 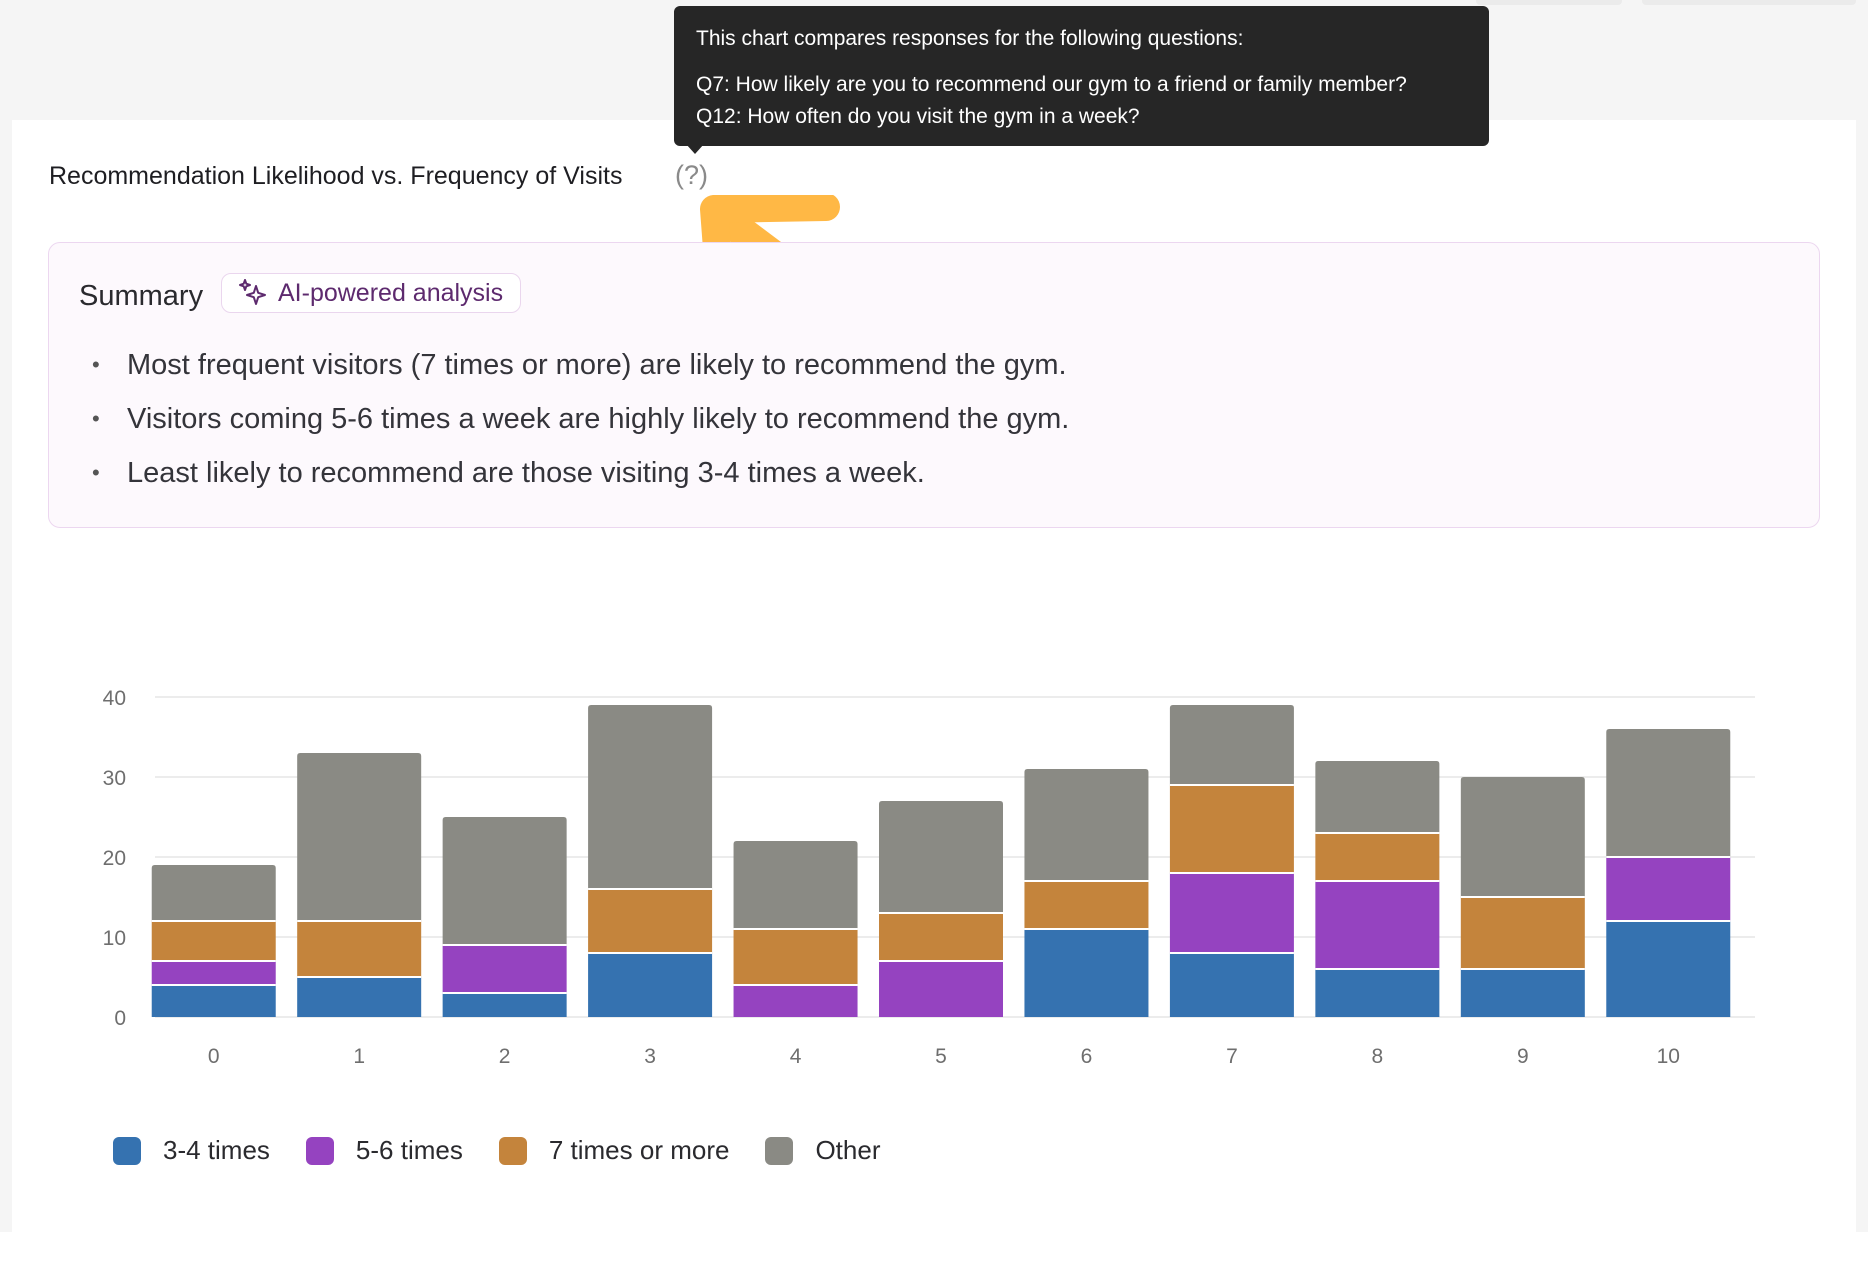 I want to click on legend-label: Other, so click(x=848, y=1150).